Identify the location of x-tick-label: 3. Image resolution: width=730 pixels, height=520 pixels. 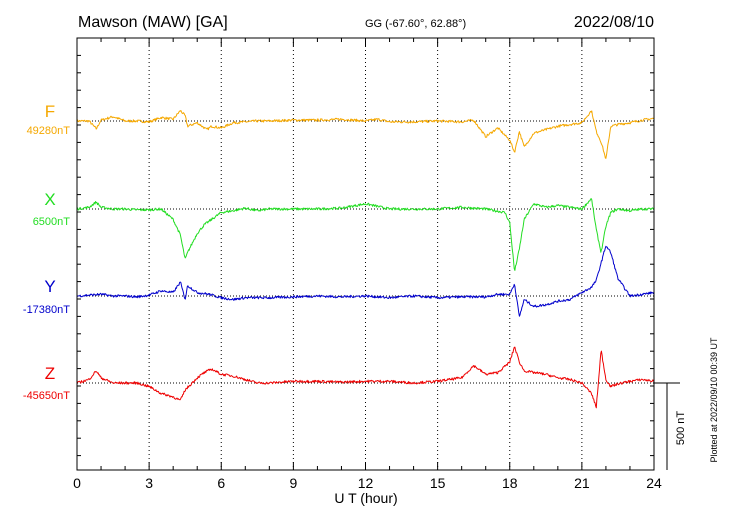
(149, 483).